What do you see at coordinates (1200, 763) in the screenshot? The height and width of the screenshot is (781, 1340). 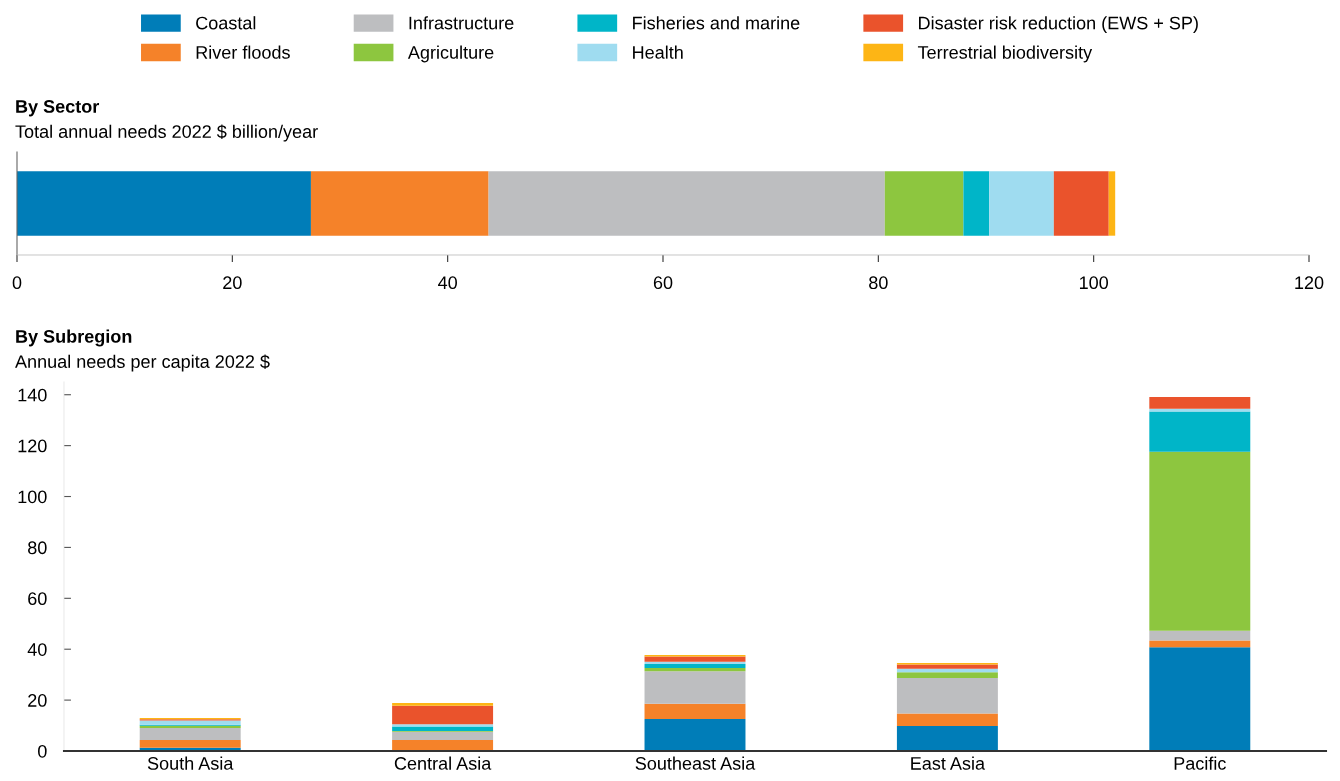 I see `x-tick-label: Pacific` at bounding box center [1200, 763].